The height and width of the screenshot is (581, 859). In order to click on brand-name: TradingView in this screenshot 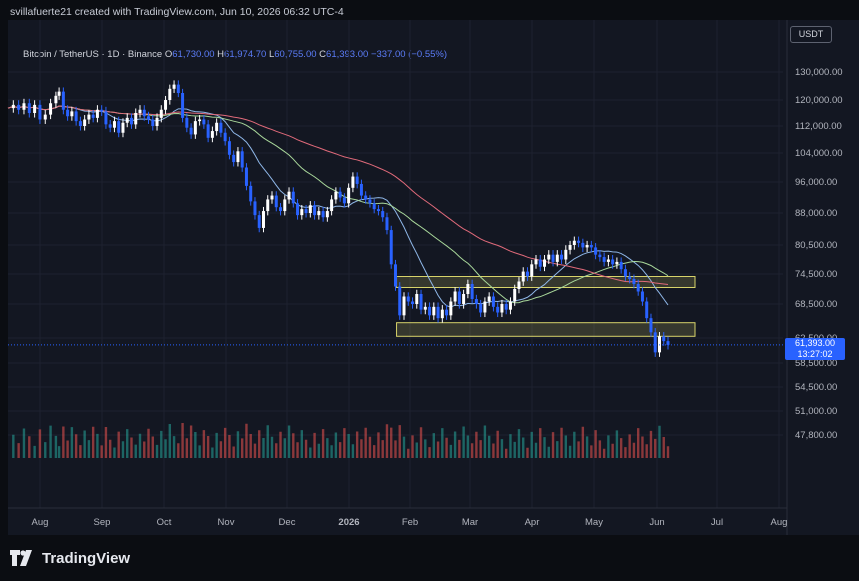, I will do `click(86, 558)`.